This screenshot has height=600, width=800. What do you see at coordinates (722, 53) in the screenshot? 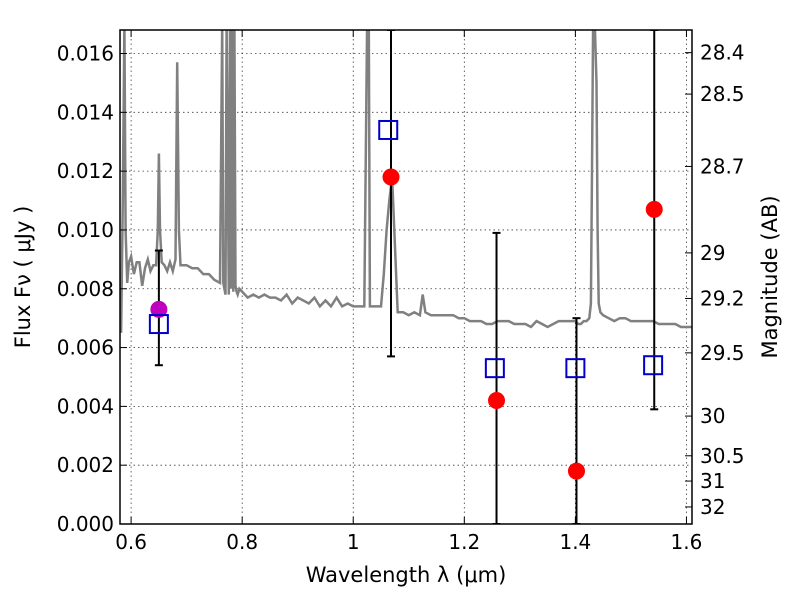
I see `mag-tick-label-0: 28.4` at bounding box center [722, 53].